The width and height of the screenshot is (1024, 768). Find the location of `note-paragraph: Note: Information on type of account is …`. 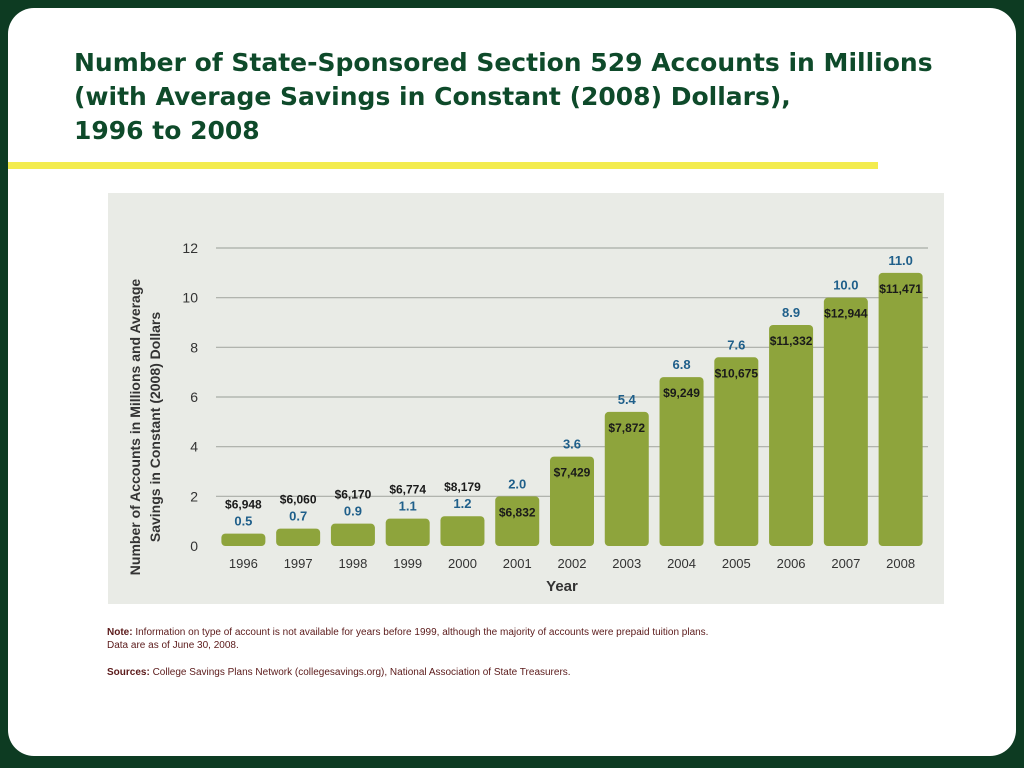

note-paragraph: Note: Information on type of account is … is located at coordinates (547, 632).